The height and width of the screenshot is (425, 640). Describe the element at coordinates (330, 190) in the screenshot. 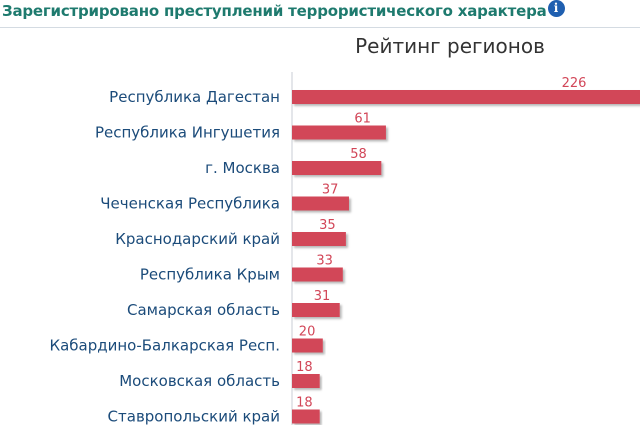

I see `value-label: 37` at that location.